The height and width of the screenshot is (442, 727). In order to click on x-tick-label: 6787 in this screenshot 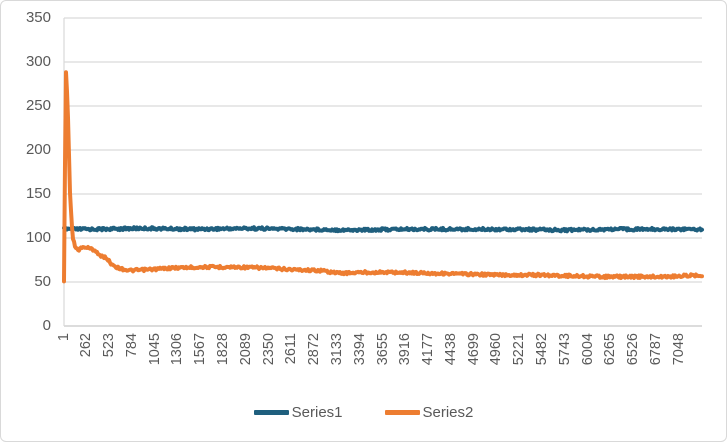, I will do `click(655, 349)`.